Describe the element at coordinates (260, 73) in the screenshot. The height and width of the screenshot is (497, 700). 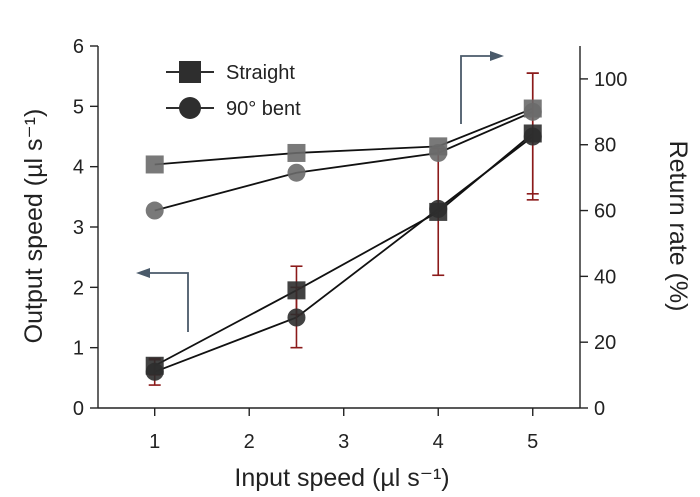
I see `legend-label: Straight` at that location.